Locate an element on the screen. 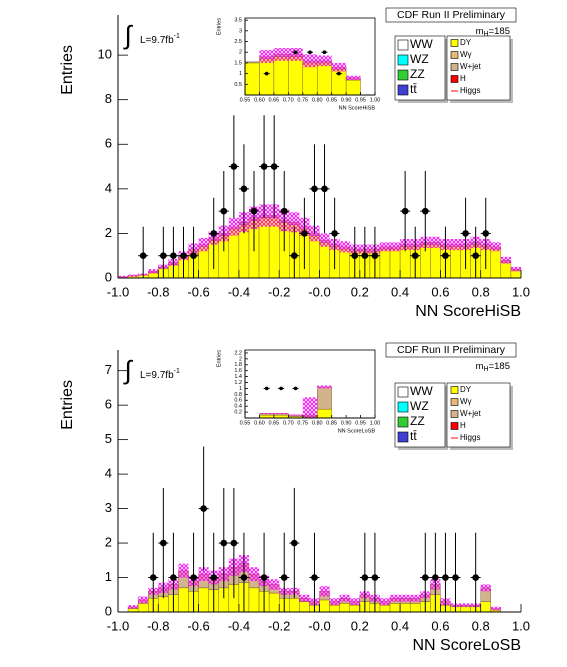  legend-label: WZ is located at coordinates (419, 406).